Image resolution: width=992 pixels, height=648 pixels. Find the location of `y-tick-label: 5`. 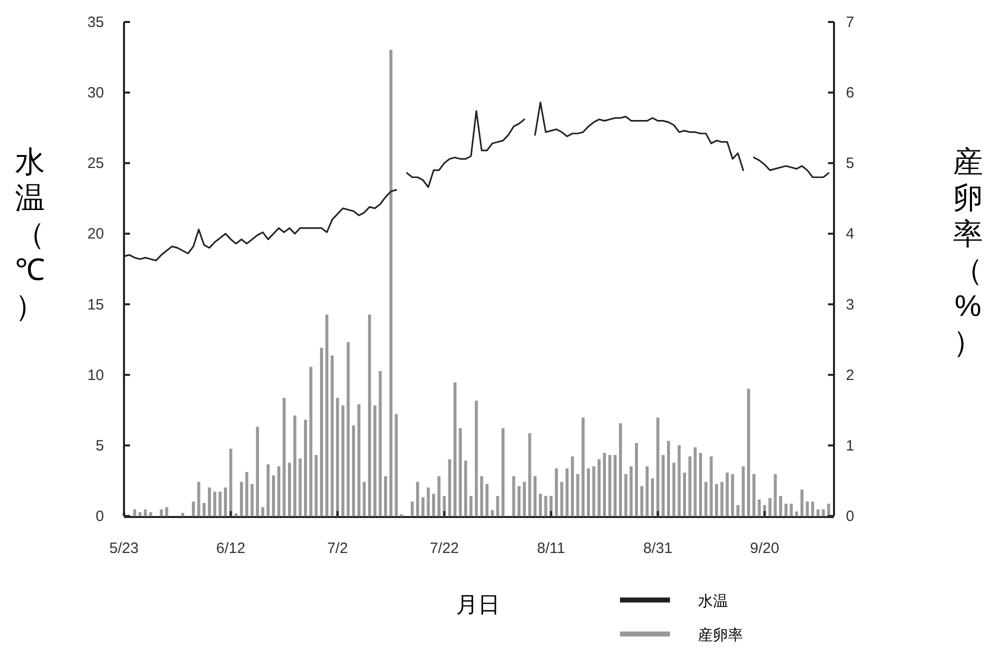

y-tick-label: 5 is located at coordinates (100, 445).